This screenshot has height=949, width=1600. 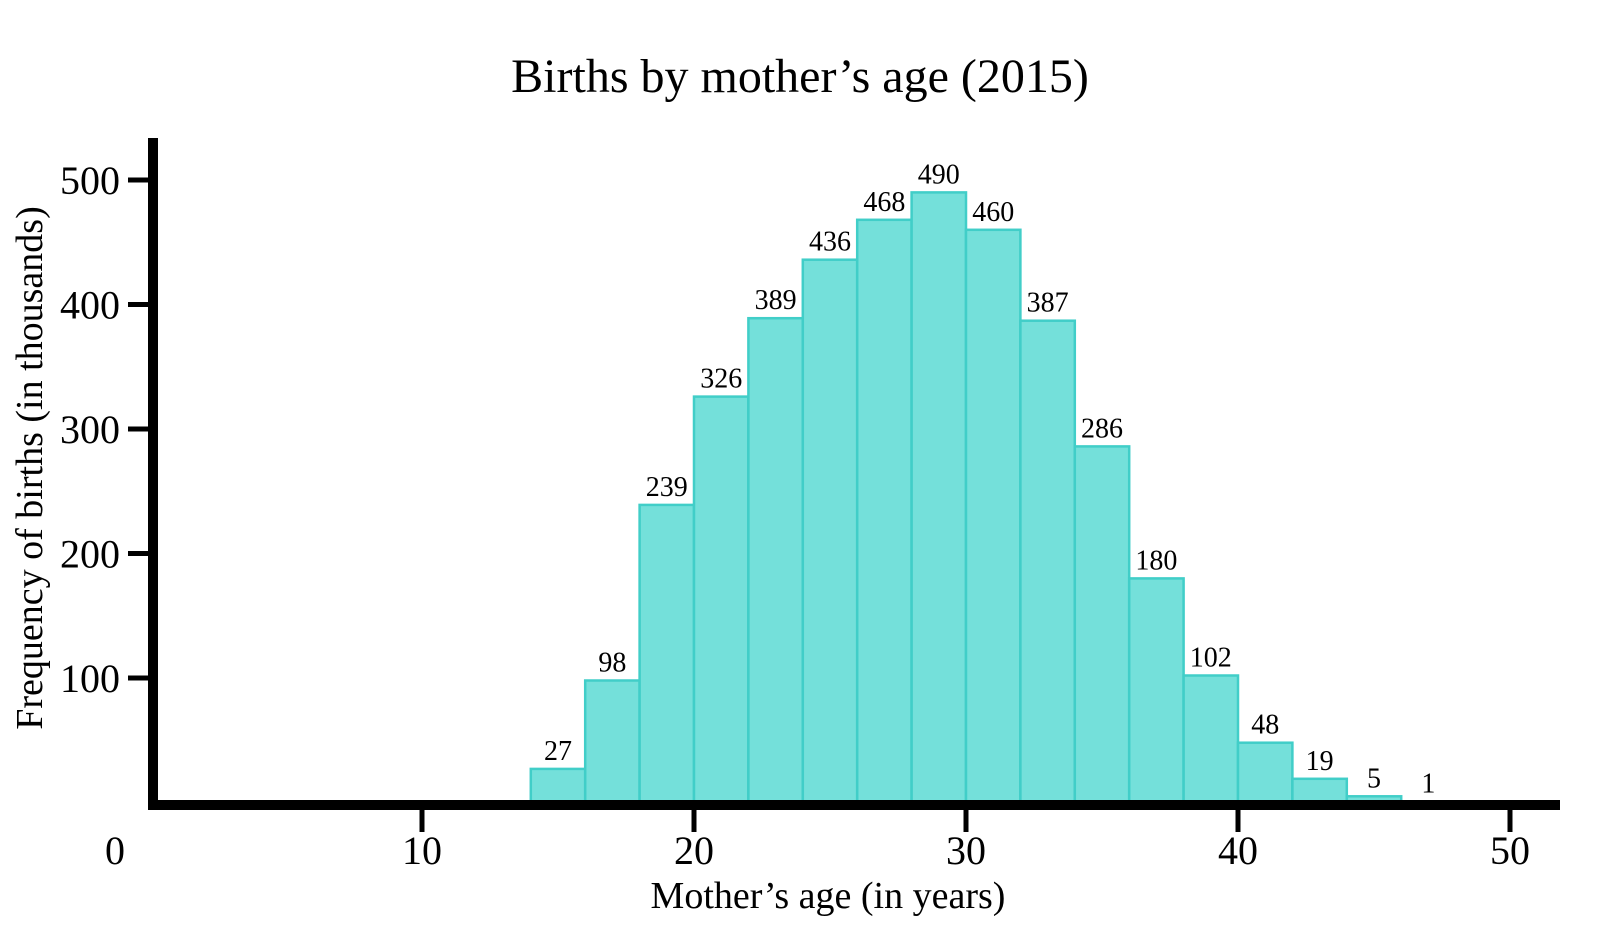 What do you see at coordinates (1374, 778) in the screenshot?
I see `bar-value-label: 5` at bounding box center [1374, 778].